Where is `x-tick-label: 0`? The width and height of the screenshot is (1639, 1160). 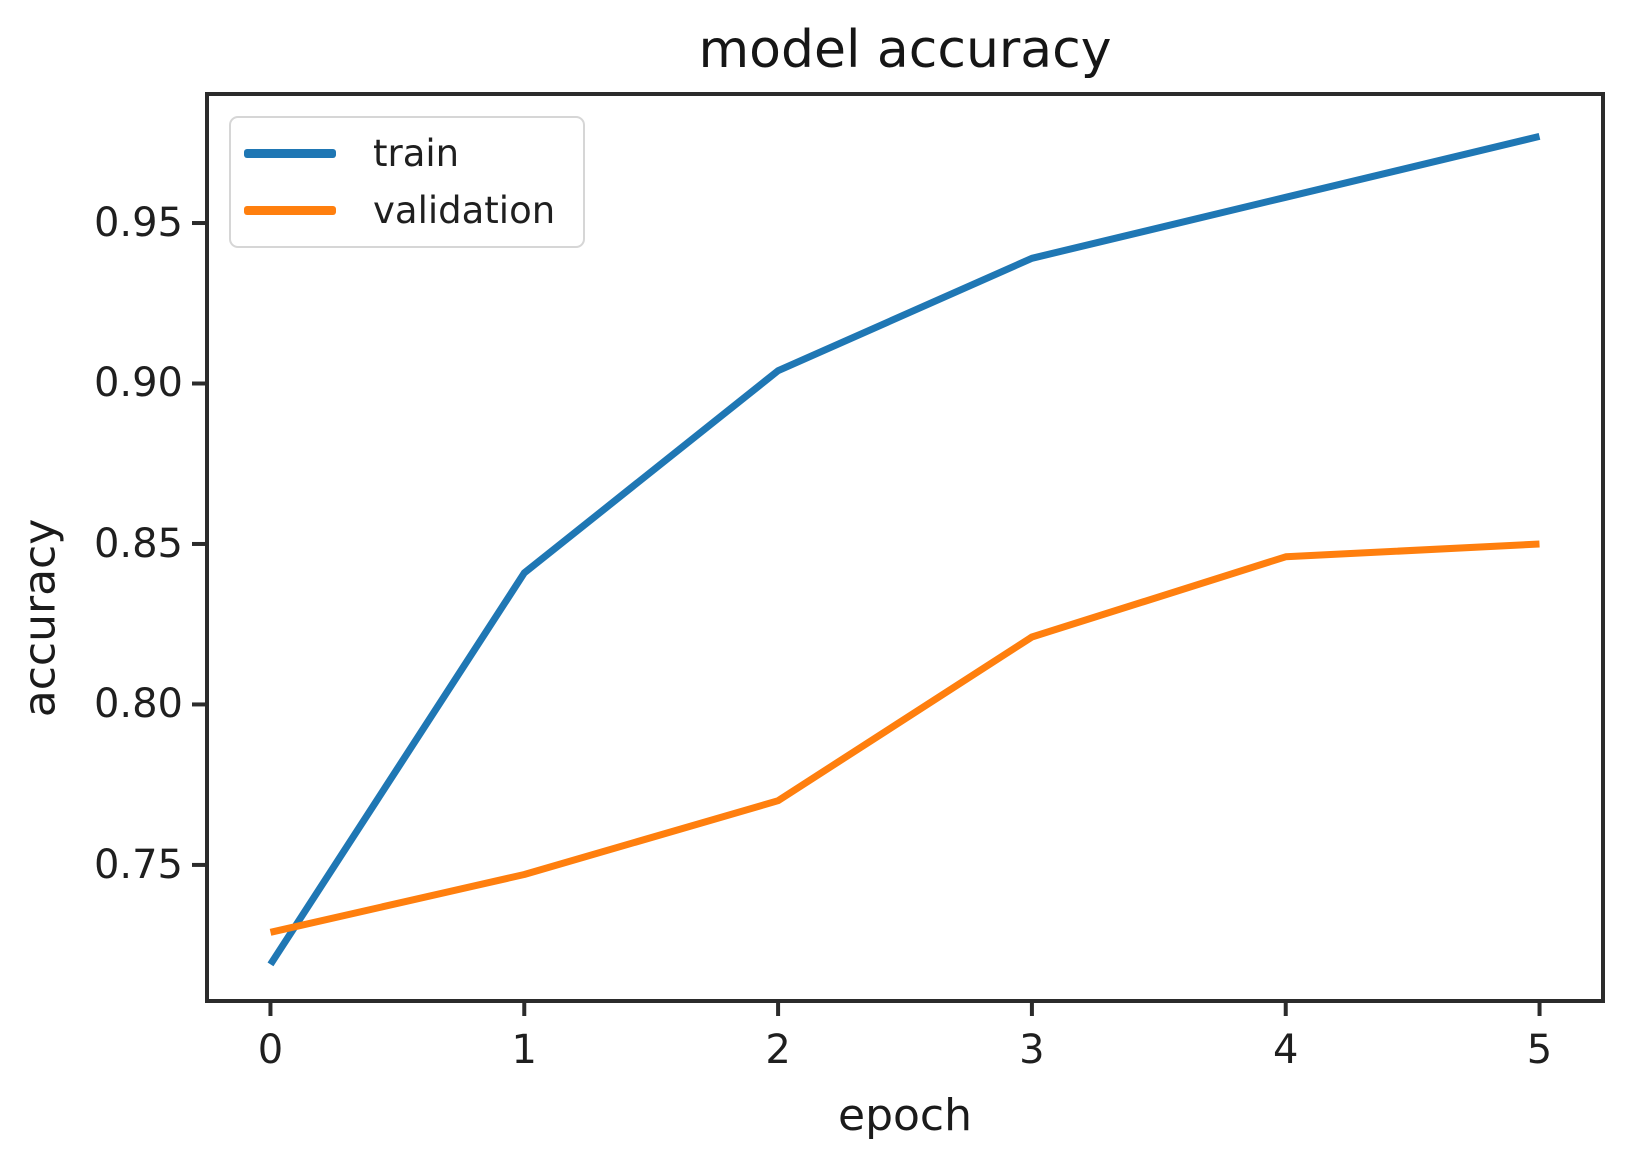 x-tick-label: 0 is located at coordinates (270, 1050).